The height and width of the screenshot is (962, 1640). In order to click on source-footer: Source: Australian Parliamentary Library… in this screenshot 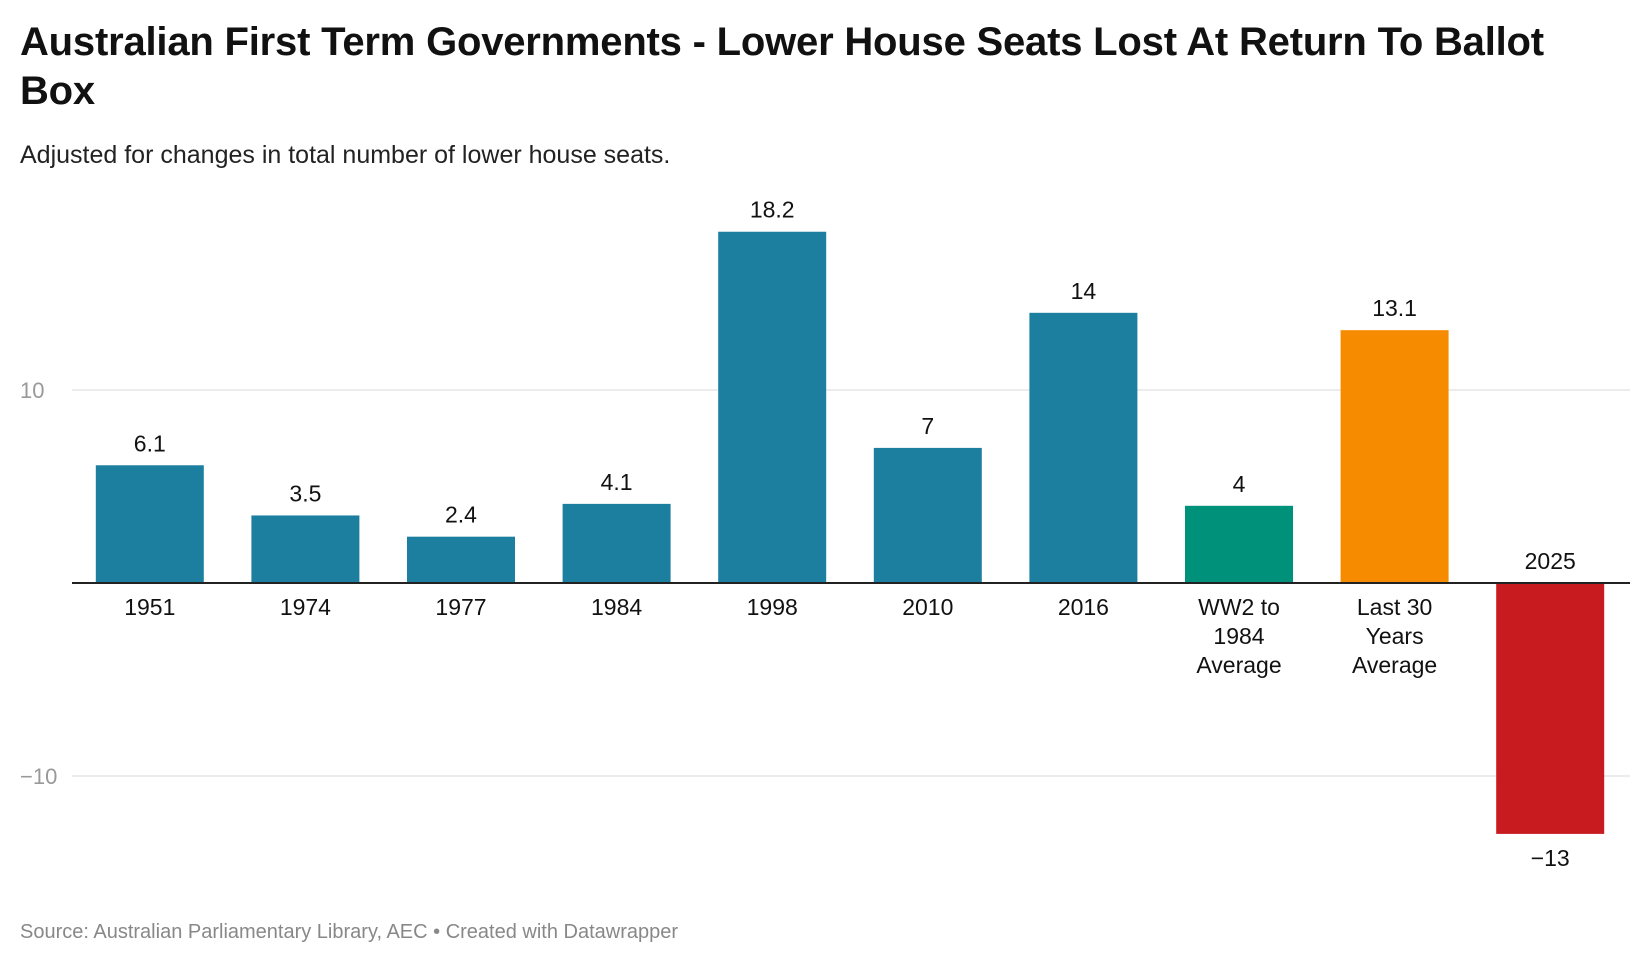, I will do `click(349, 932)`.